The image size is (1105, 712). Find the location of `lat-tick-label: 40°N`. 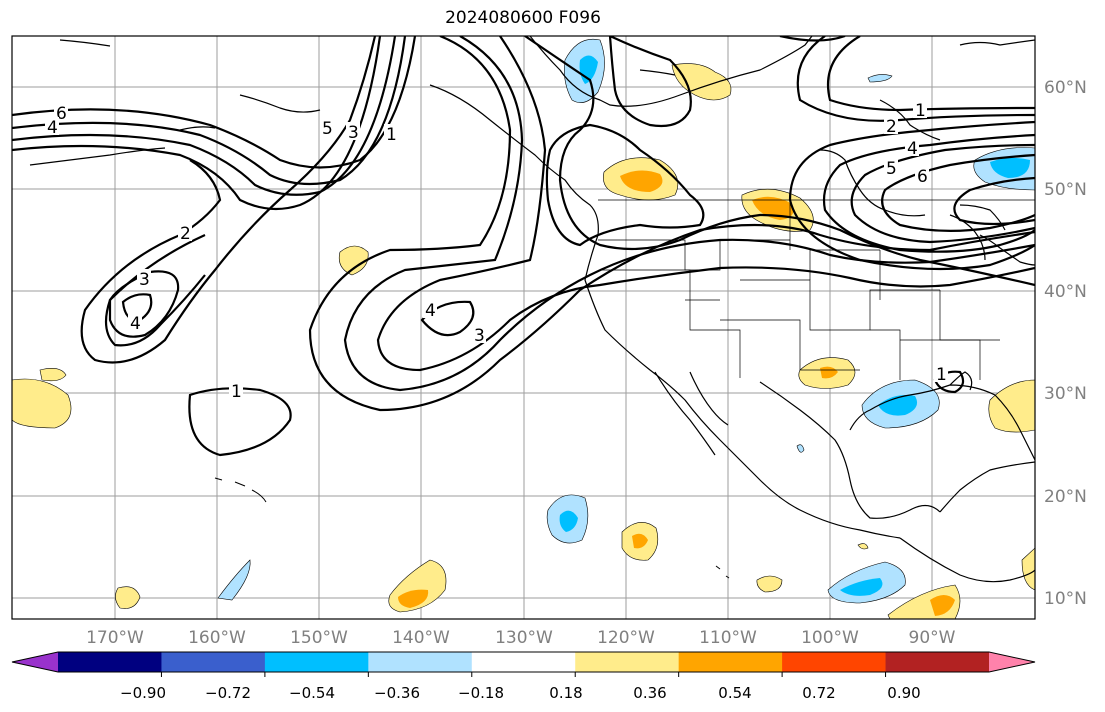

lat-tick-label: 40°N is located at coordinates (1065, 292).